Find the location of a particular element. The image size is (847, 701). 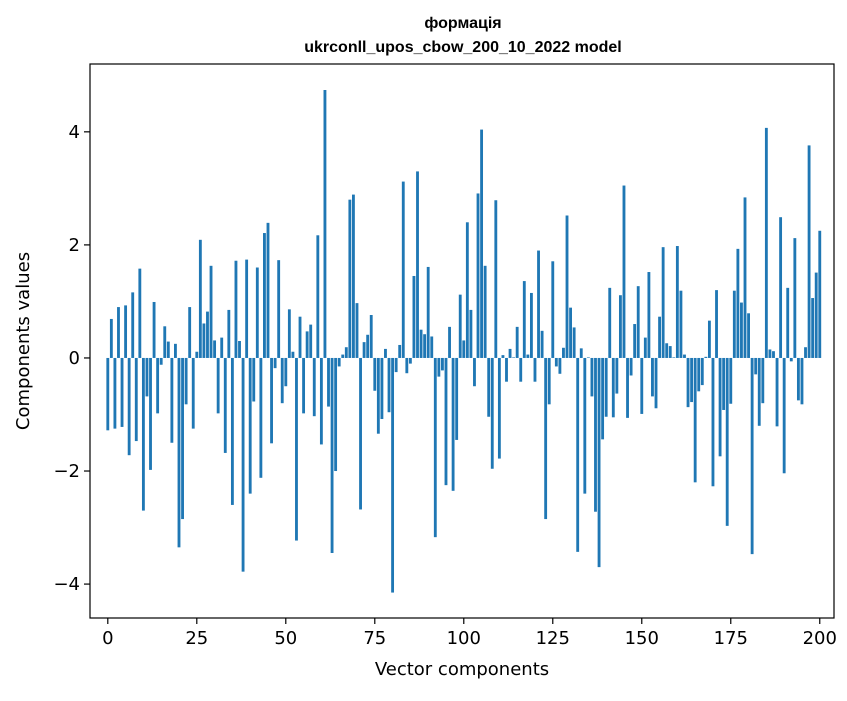

x-tick-label: 125 is located at coordinates (553, 638).